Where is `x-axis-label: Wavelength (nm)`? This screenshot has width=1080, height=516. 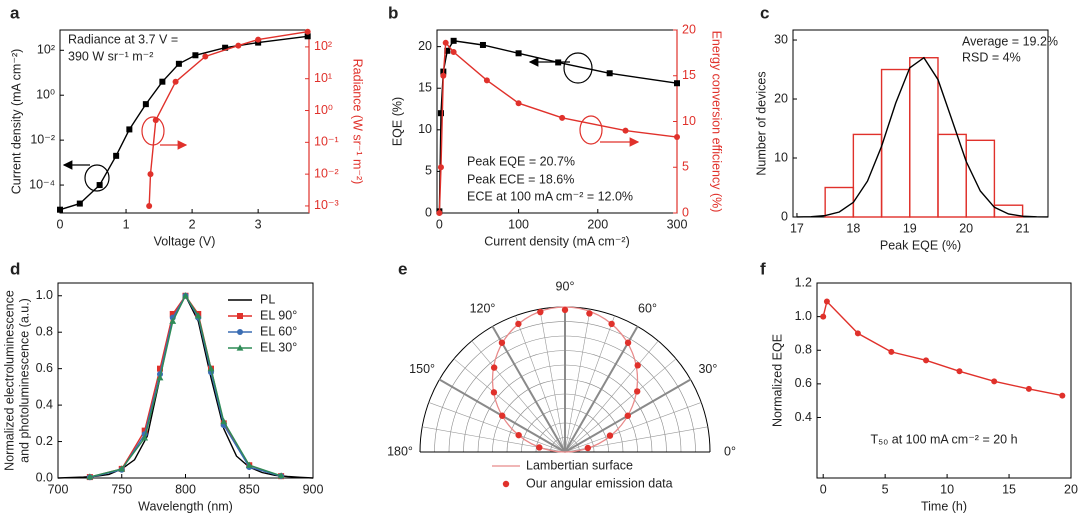 x-axis-label: Wavelength (nm) is located at coordinates (185, 506).